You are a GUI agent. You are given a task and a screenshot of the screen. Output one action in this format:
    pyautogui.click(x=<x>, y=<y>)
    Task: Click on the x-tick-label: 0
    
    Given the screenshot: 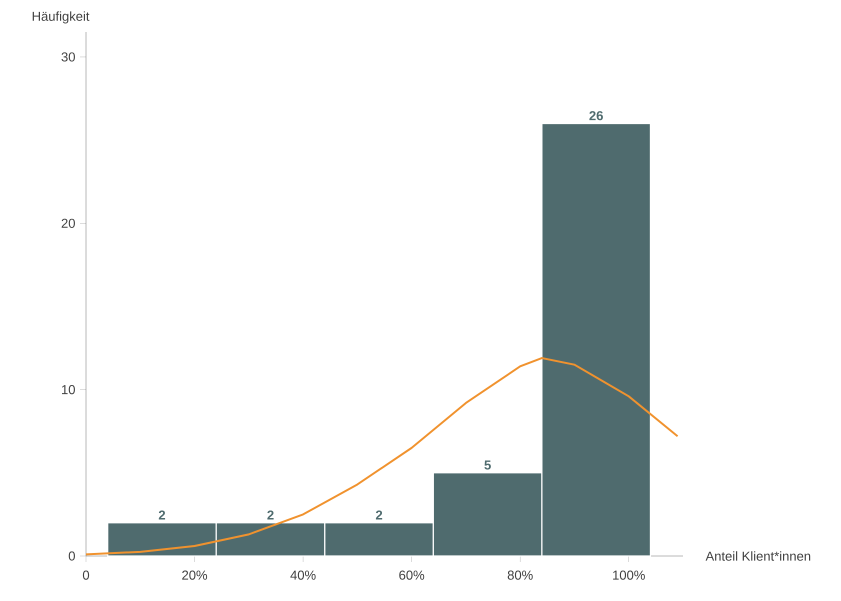 What is the action you would take?
    pyautogui.click(x=86, y=575)
    